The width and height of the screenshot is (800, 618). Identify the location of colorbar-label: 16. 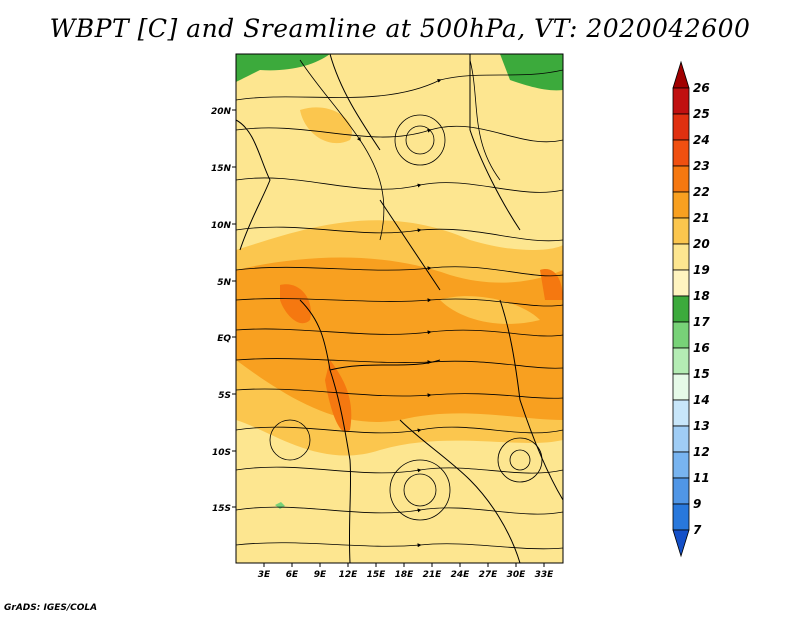
(701, 348).